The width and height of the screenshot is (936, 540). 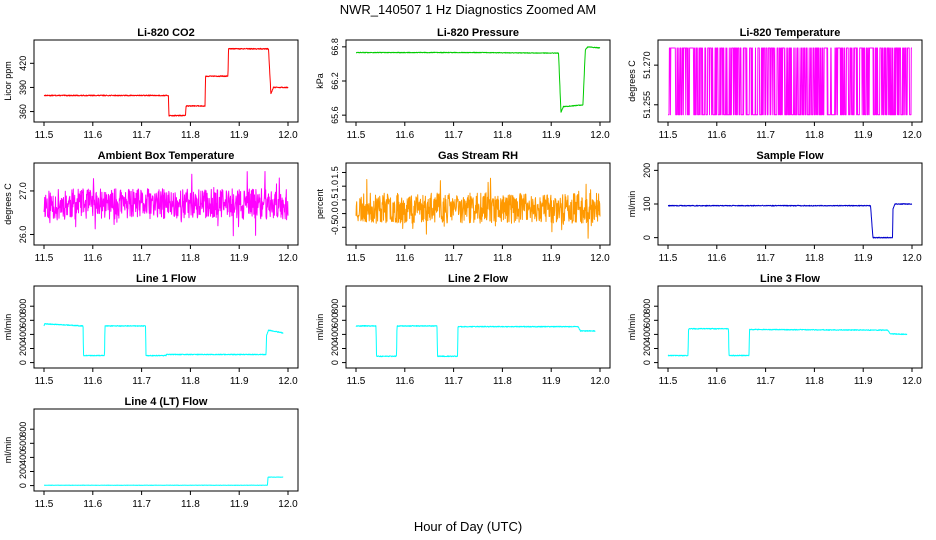 I want to click on panel-title: Line 4 (LT) Flow, so click(x=166, y=402).